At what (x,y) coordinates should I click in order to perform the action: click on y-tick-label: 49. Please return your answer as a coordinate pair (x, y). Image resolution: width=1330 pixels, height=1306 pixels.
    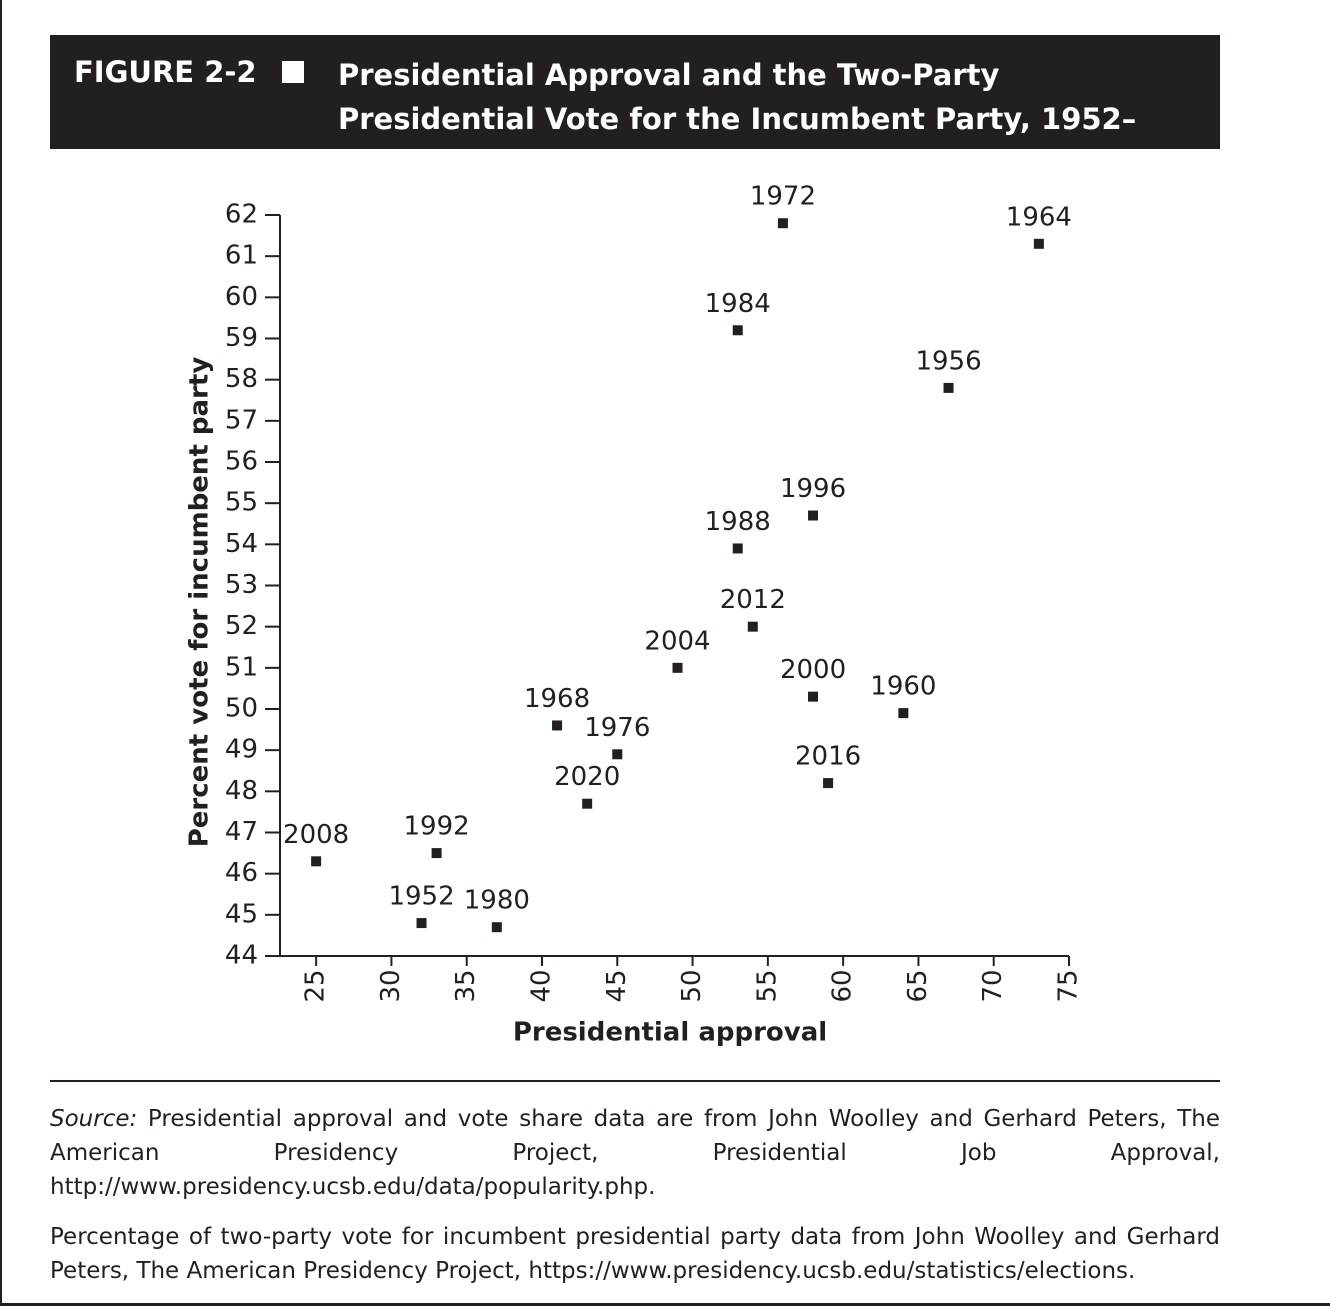
    Looking at the image, I should click on (241, 750).